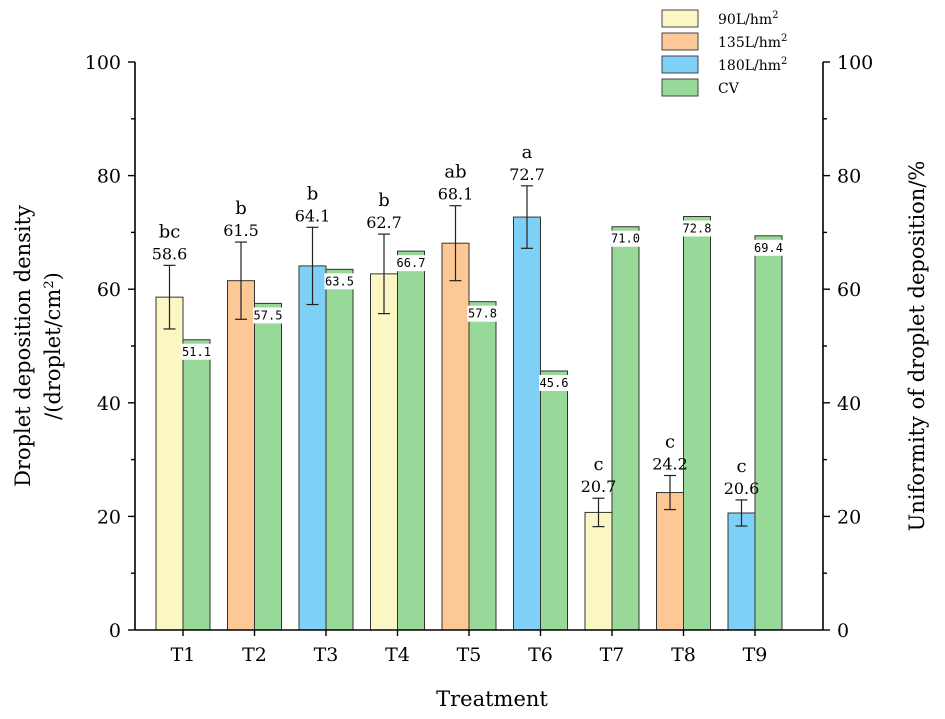 This screenshot has width=945, height=719. Describe the element at coordinates (697, 423) in the screenshot. I see `cv-bar-t8` at that location.